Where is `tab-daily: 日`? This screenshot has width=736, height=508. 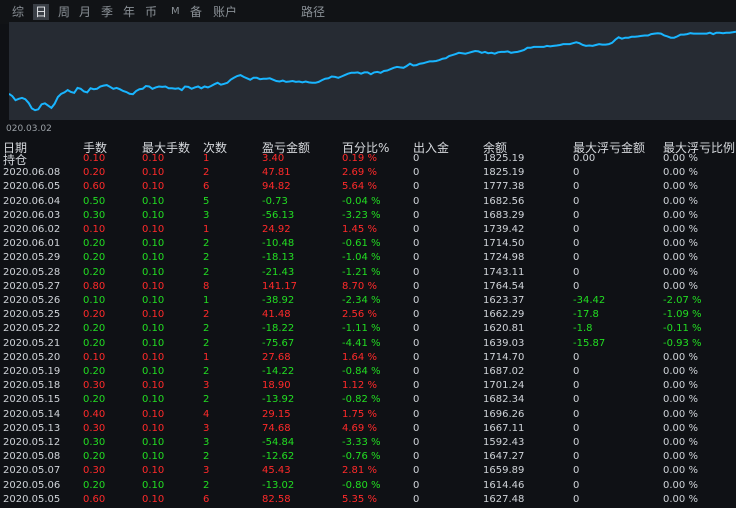
tab-daily: 日 is located at coordinates (41, 12).